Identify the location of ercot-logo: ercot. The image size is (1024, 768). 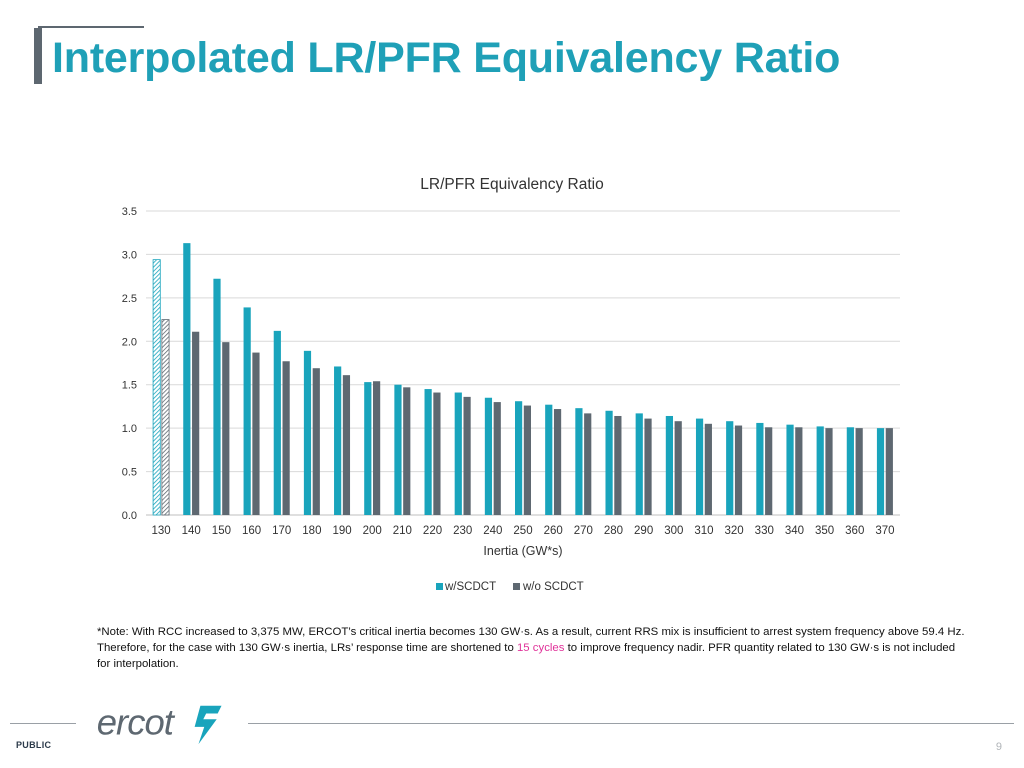
(159, 723).